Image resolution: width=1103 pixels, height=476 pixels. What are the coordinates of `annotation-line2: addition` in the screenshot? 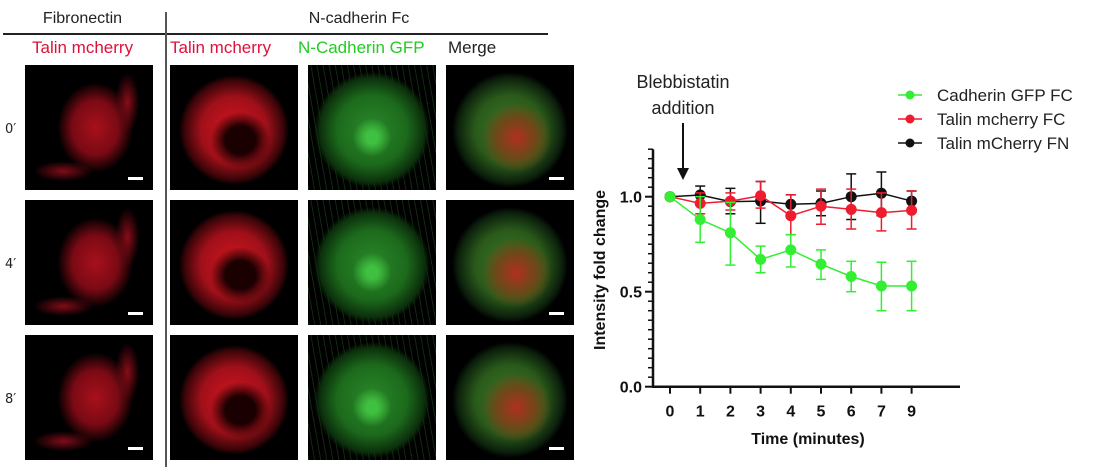 It's located at (682, 108).